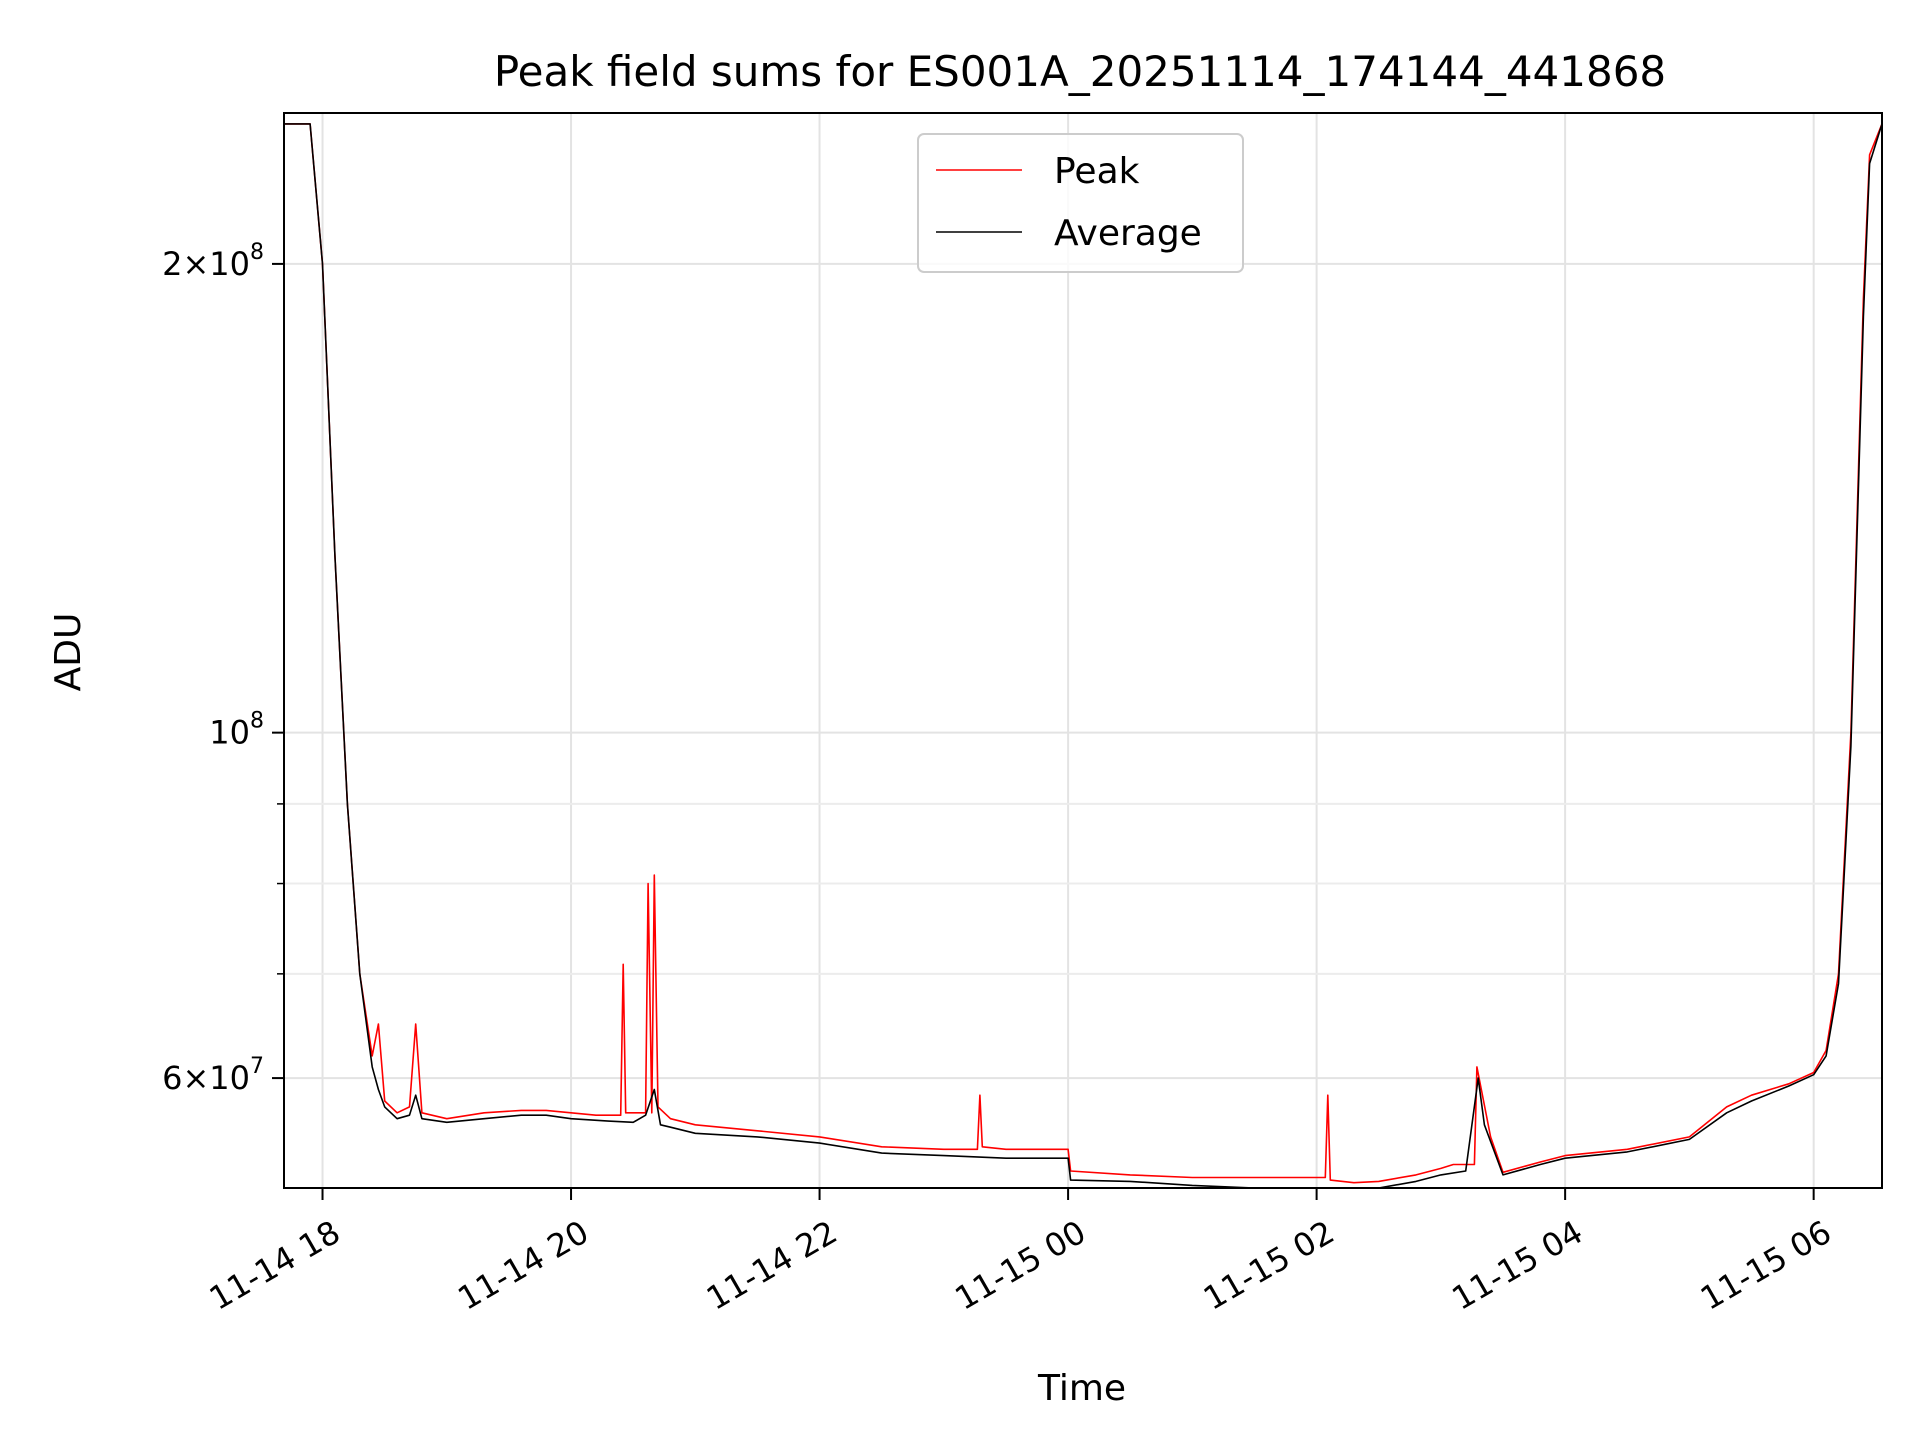  What do you see at coordinates (213, 1075) in the screenshot?
I see `y-tick-label: 6×107` at bounding box center [213, 1075].